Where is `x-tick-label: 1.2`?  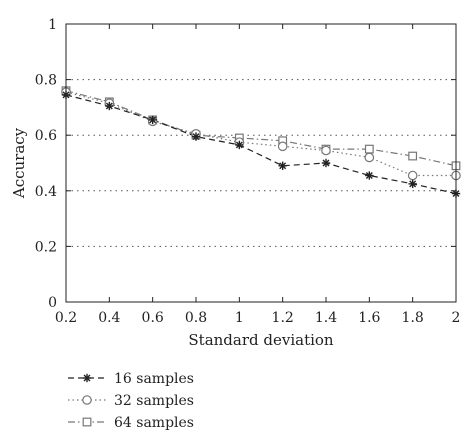
x-tick-label: 1.2 is located at coordinates (283, 318).